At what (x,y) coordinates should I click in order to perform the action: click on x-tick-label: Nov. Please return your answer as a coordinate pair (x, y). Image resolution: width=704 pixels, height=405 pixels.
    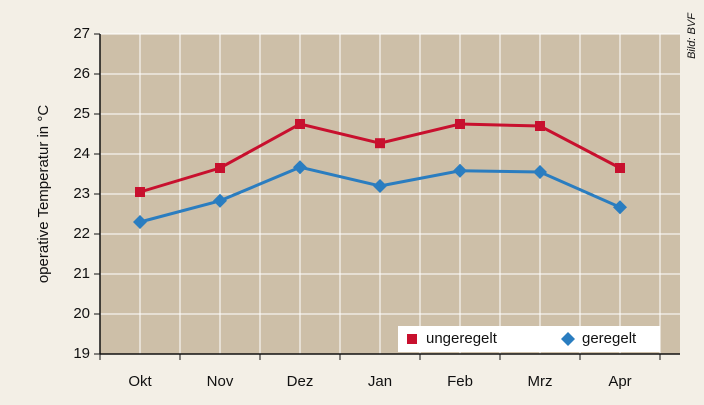
    Looking at the image, I should click on (220, 381).